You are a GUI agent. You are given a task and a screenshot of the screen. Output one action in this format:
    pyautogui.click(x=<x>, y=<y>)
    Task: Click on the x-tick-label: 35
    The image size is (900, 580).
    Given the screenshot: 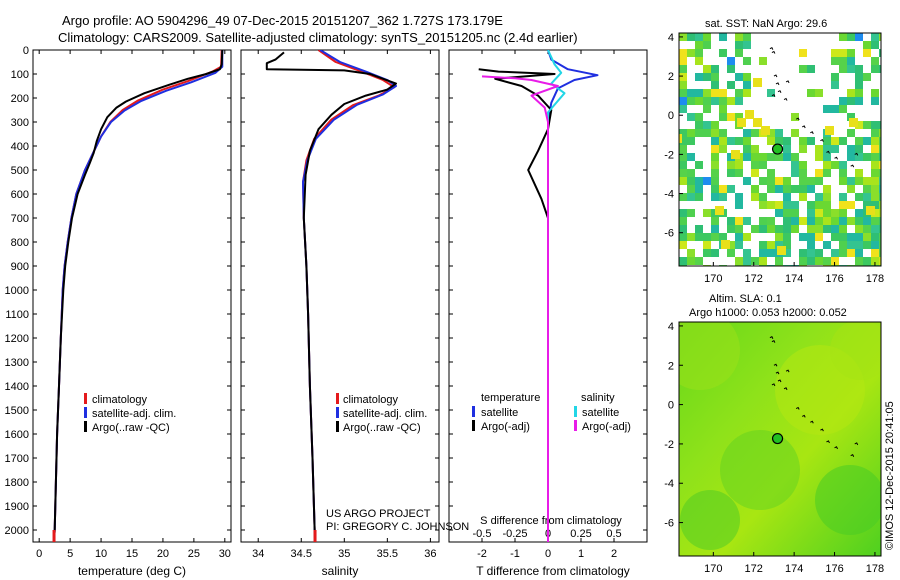 What is the action you would take?
    pyautogui.click(x=344, y=554)
    